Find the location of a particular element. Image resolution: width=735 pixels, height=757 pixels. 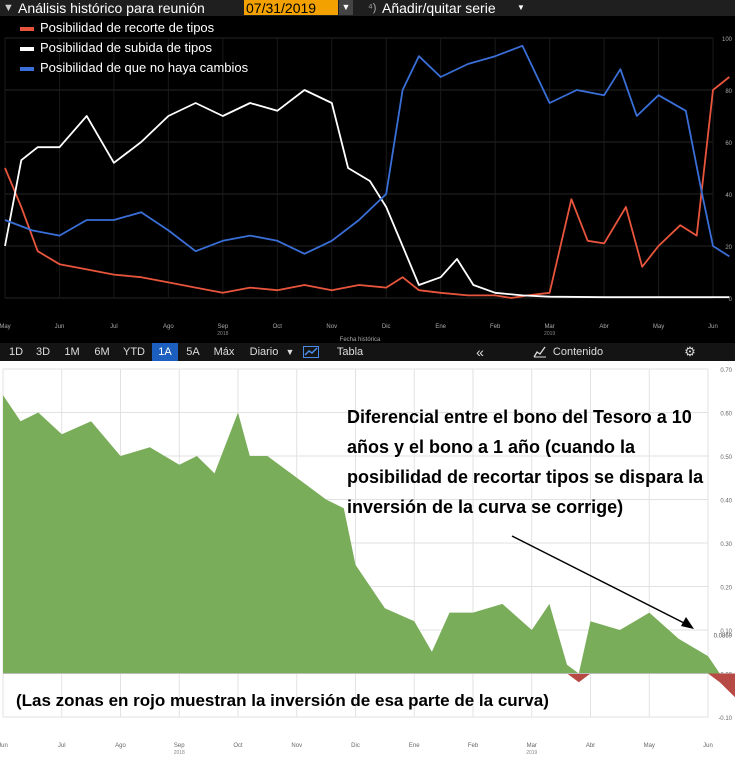

series-icon: ⁴) is located at coordinates (372, 8).